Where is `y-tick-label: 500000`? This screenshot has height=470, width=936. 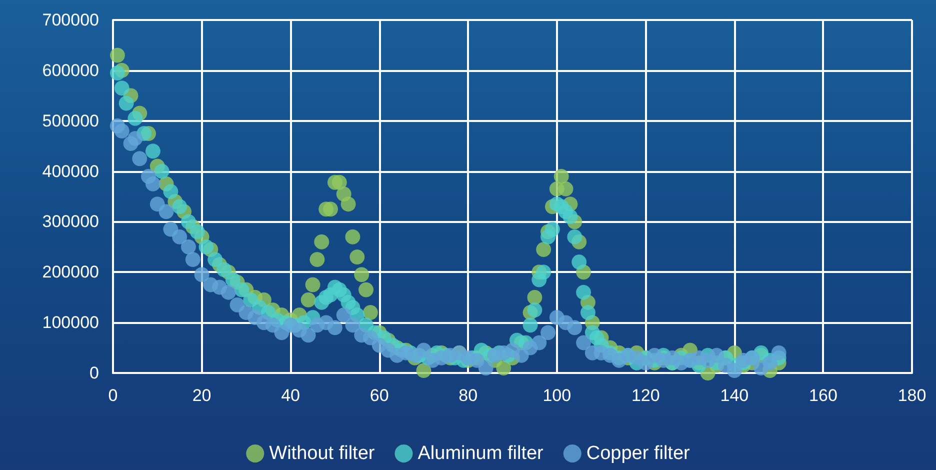
y-tick-label: 500000 is located at coordinates (70, 120).